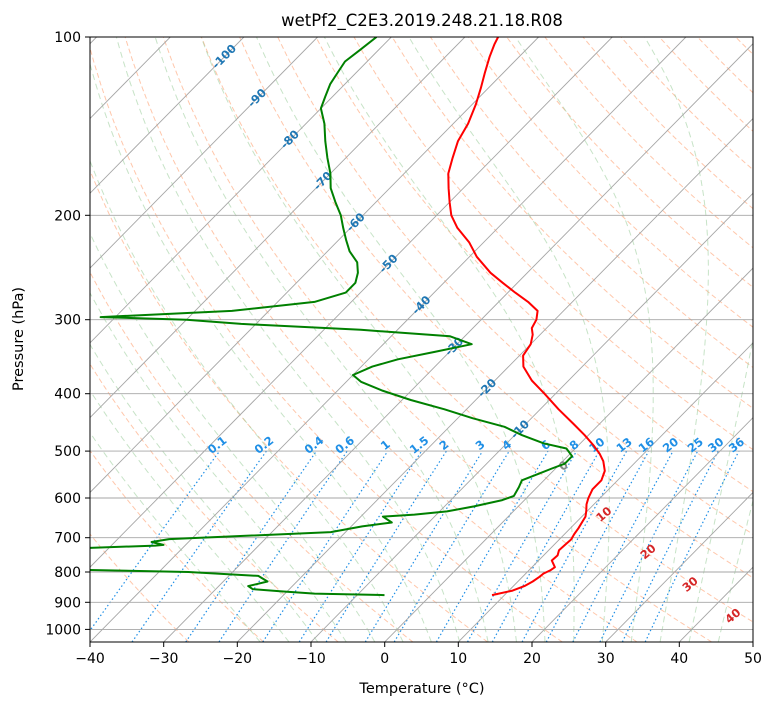  I want to click on y-tick-label: 600, so click(67, 499).